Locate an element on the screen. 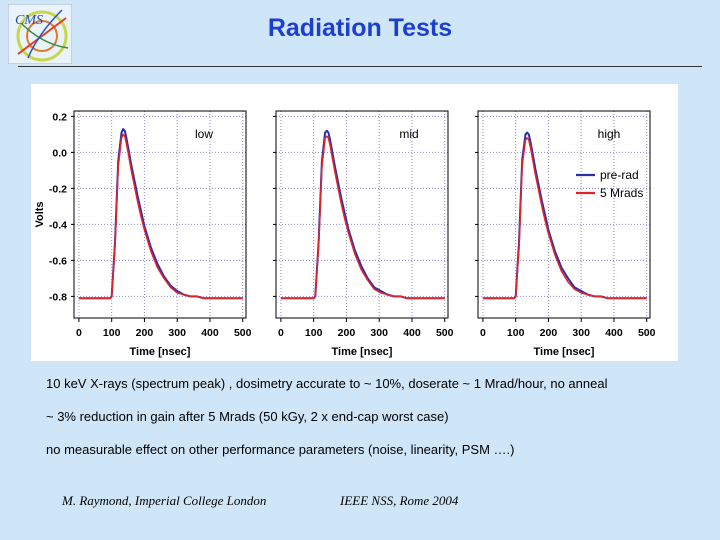  panel-label: mid is located at coordinates (408, 134).